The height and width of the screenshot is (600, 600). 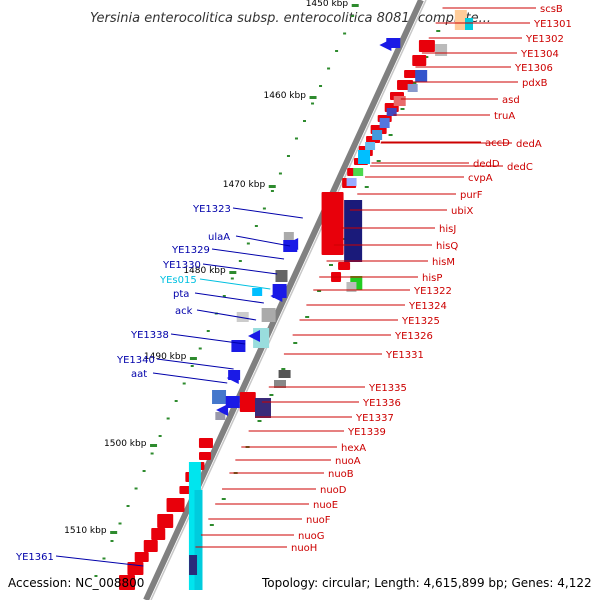 What do you see at coordinates (387, 388) in the screenshot?
I see `gene-label-right: YE1335` at bounding box center [387, 388].